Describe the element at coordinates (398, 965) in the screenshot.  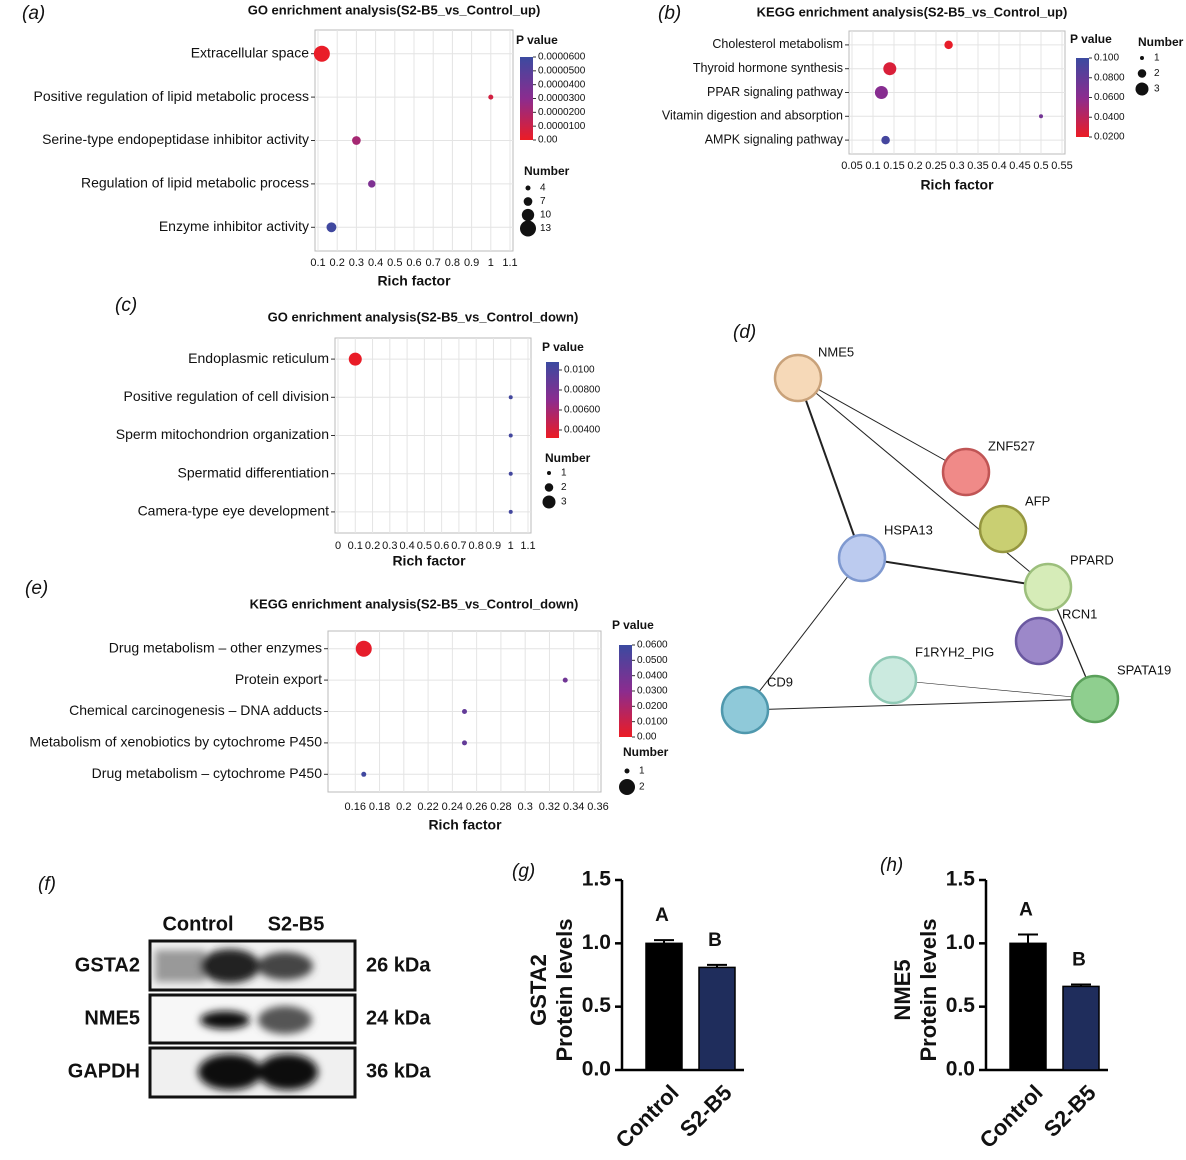
I see `band-size: 26 kDa` at that location.